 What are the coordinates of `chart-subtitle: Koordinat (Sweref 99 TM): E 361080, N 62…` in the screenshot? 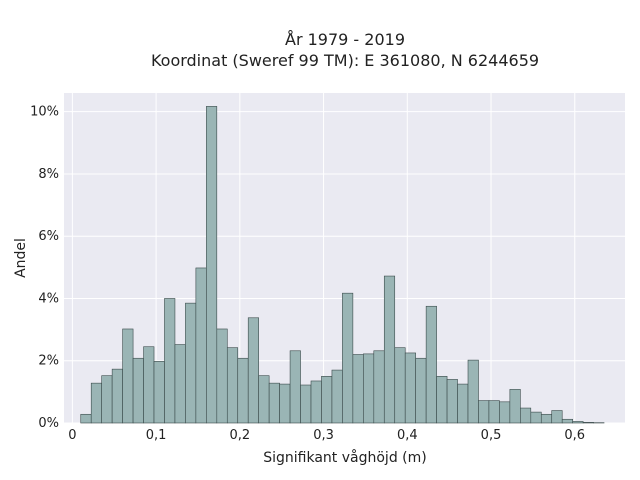 It's located at (345, 60).